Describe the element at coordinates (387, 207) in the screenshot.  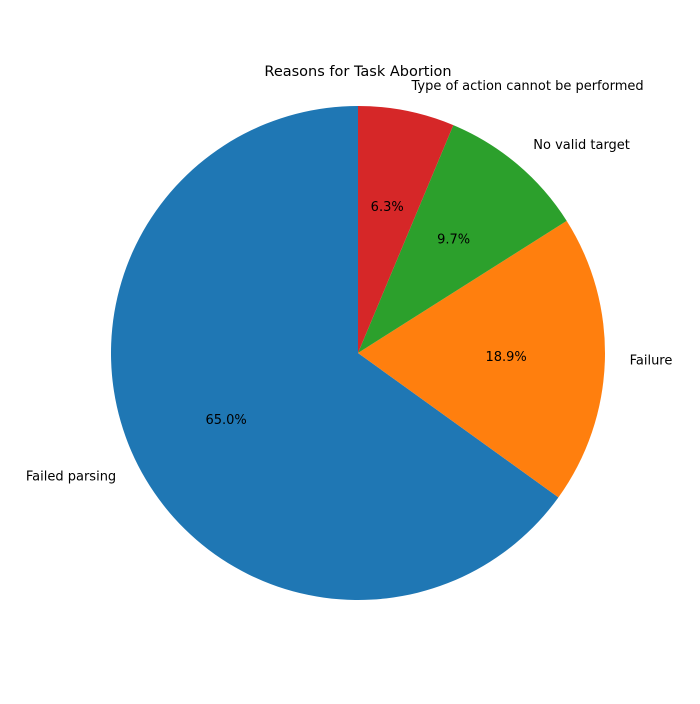
I see `slice-percent-label: 6.3%` at that location.